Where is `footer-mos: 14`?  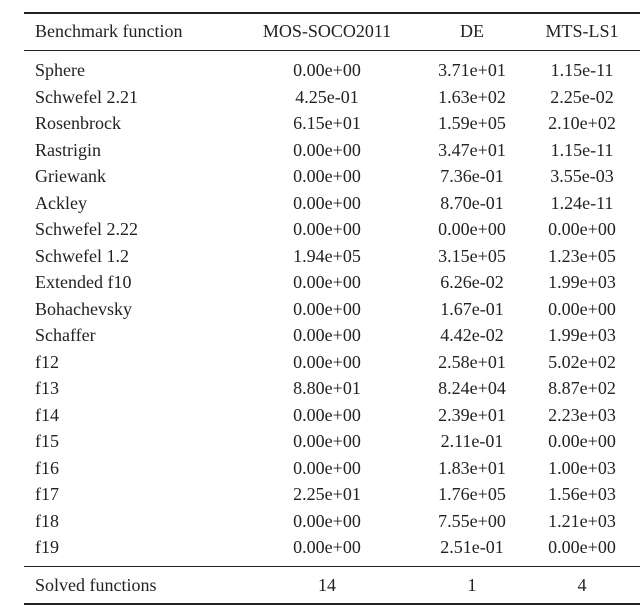 footer-mos: 14 is located at coordinates (327, 585).